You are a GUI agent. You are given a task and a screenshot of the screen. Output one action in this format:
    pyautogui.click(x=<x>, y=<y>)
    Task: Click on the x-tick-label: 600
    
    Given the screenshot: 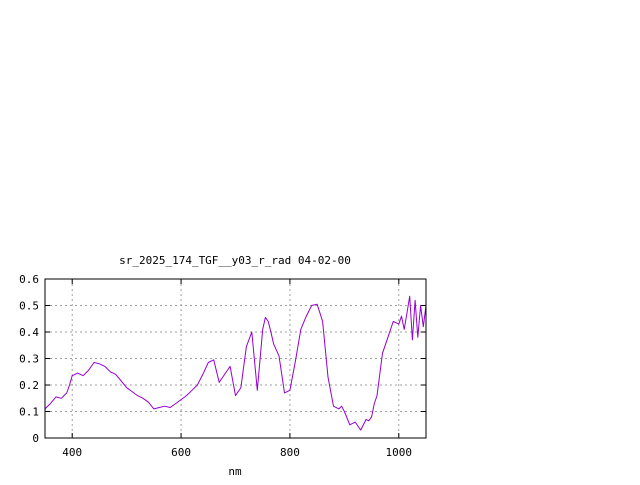 What is the action you would take?
    pyautogui.click(x=181, y=452)
    